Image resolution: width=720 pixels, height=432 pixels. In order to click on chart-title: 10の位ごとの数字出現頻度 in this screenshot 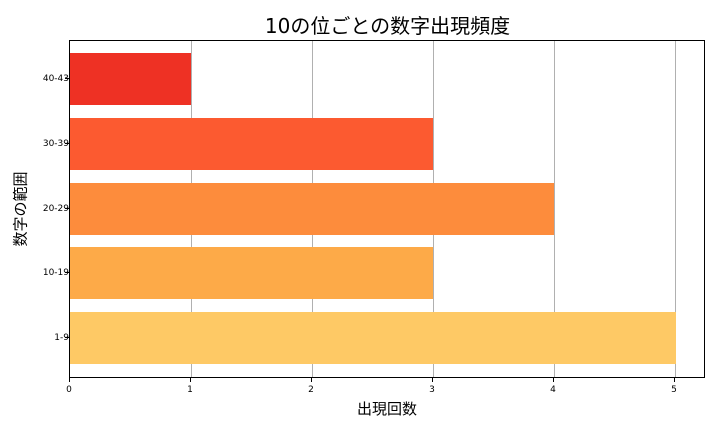, I will do `click(387, 26)`.